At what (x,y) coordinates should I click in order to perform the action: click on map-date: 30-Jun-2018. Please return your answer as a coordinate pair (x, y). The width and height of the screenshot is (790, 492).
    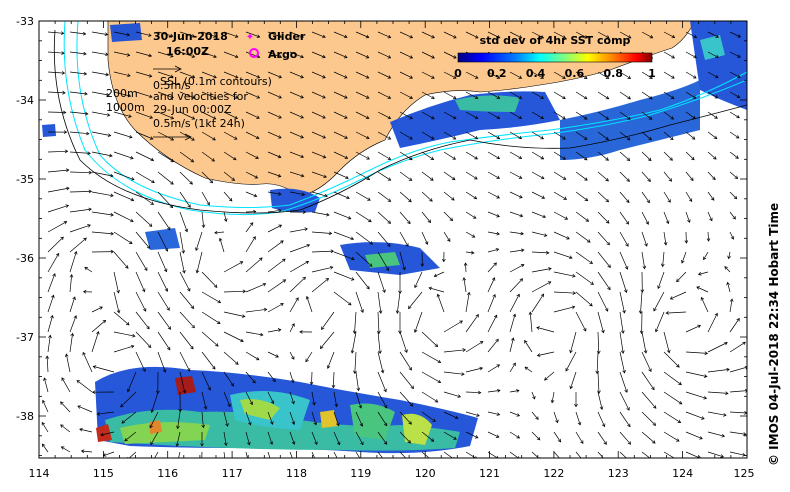
    Looking at the image, I should click on (190, 36).